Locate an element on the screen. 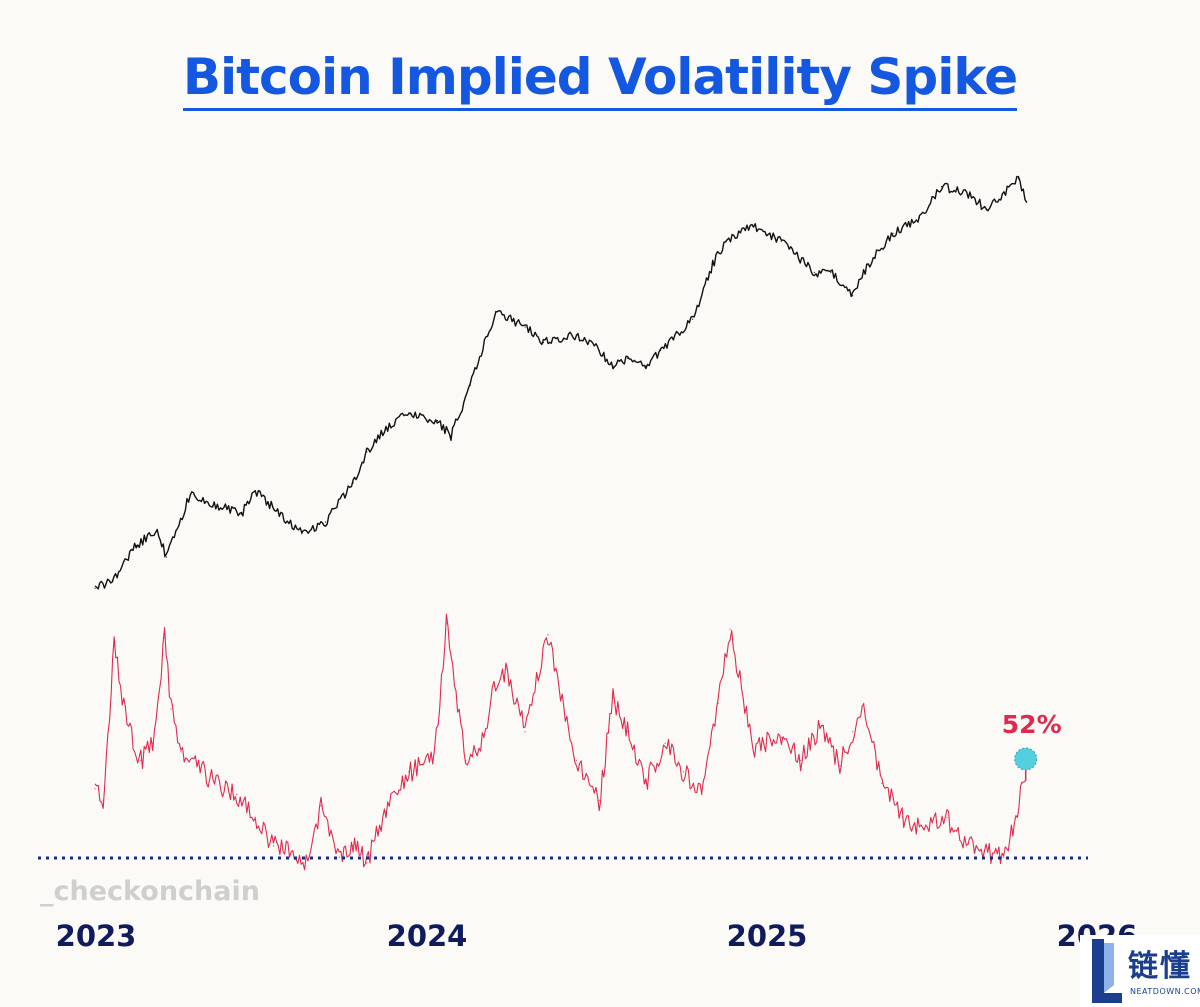 Image resolution: width=1200 pixels, height=1007 pixels. neatdown-logo: 链懂 NEATDOWN.COM is located at coordinates (1140, 971).